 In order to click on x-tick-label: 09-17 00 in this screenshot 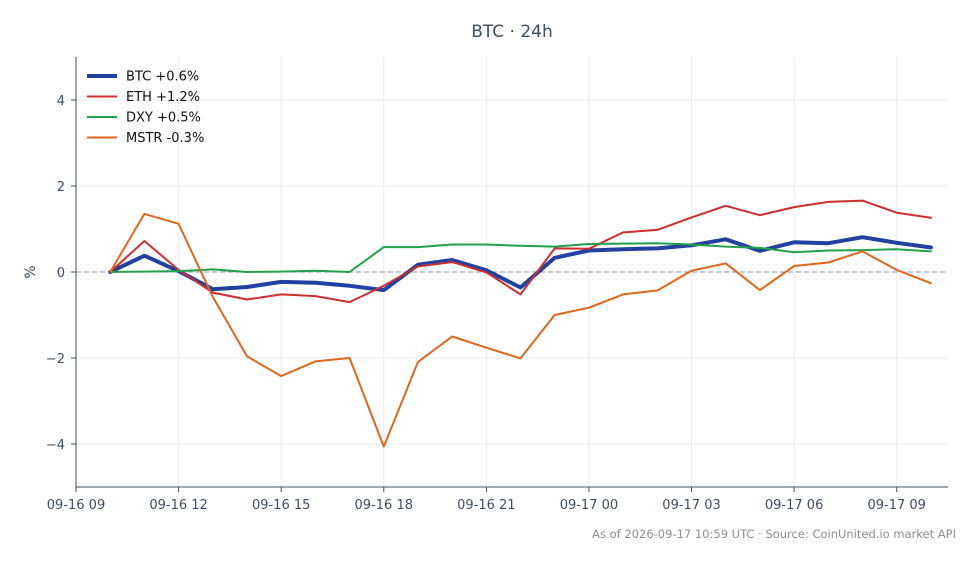, I will do `click(589, 505)`.